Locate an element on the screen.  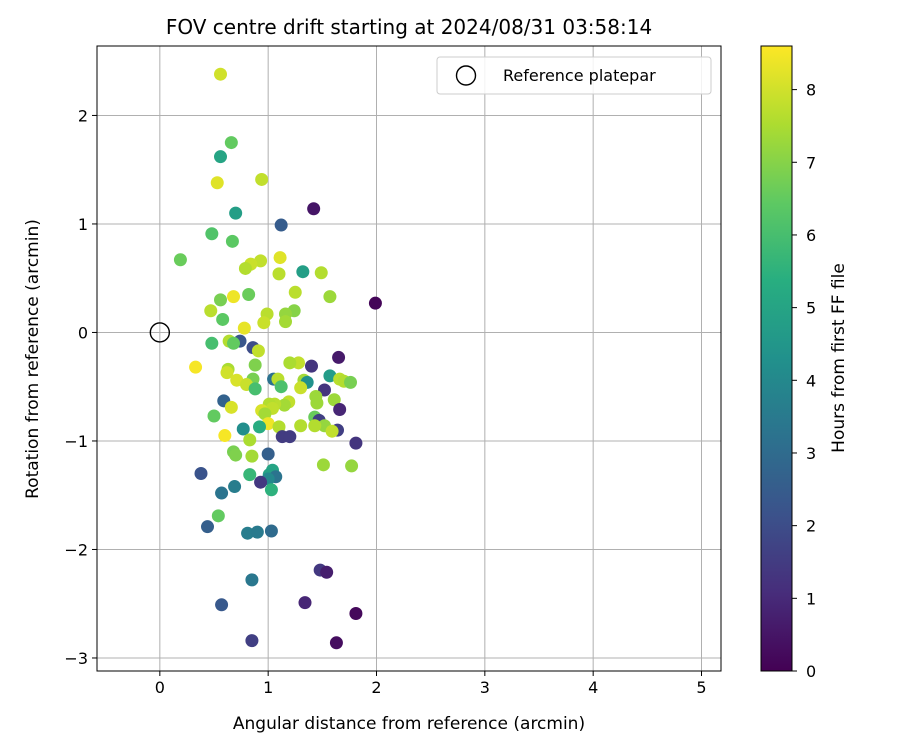
x-tick-label: 2 is located at coordinates (376, 687).